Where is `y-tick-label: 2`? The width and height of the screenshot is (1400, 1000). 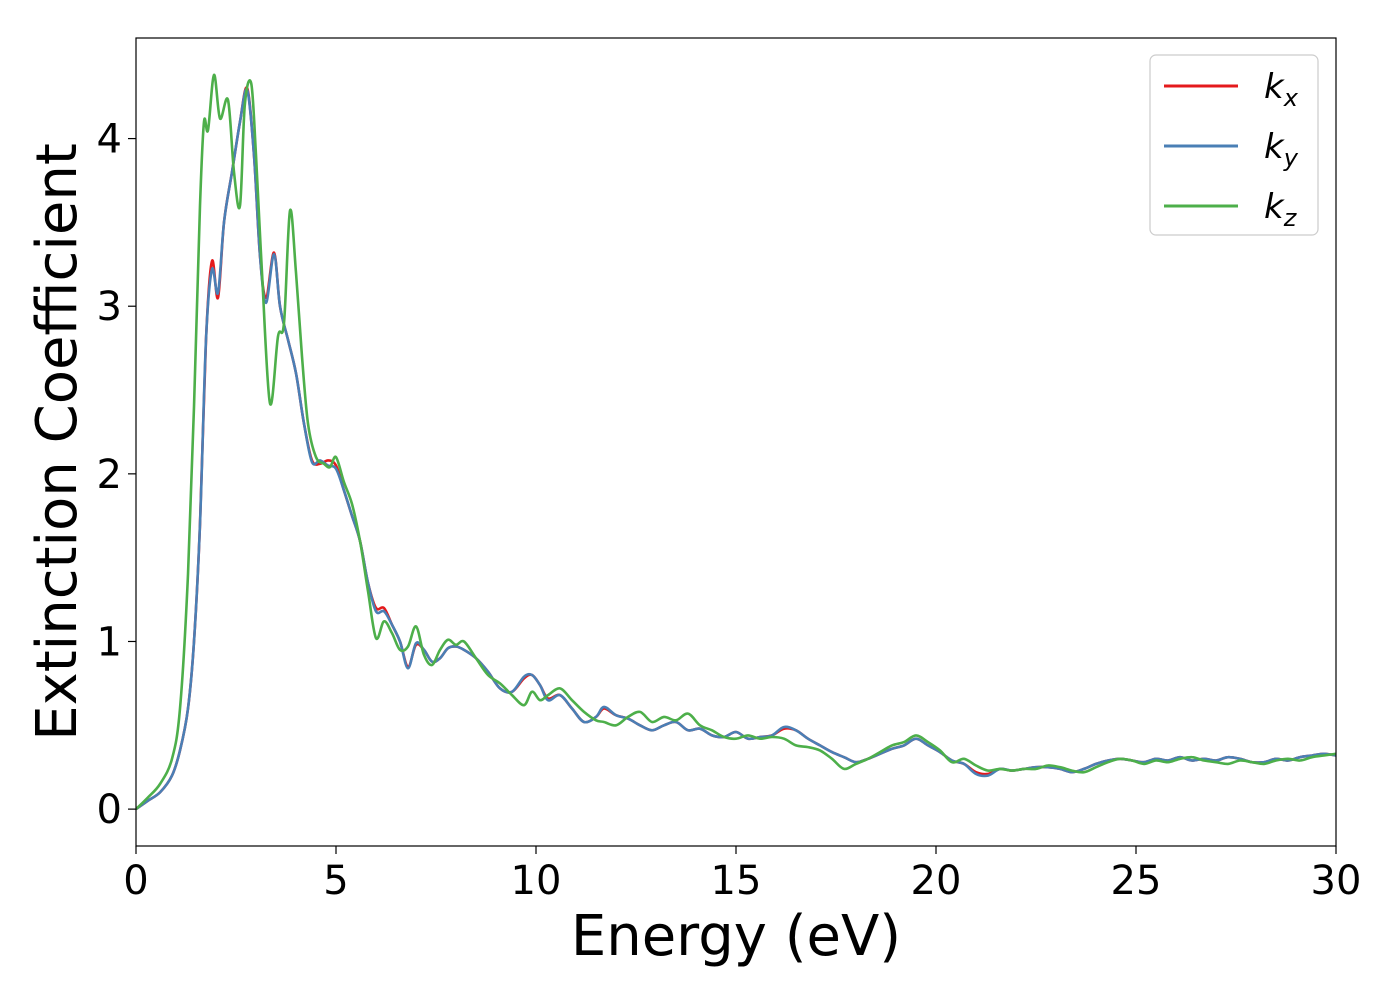 y-tick-label: 2 is located at coordinates (109, 475).